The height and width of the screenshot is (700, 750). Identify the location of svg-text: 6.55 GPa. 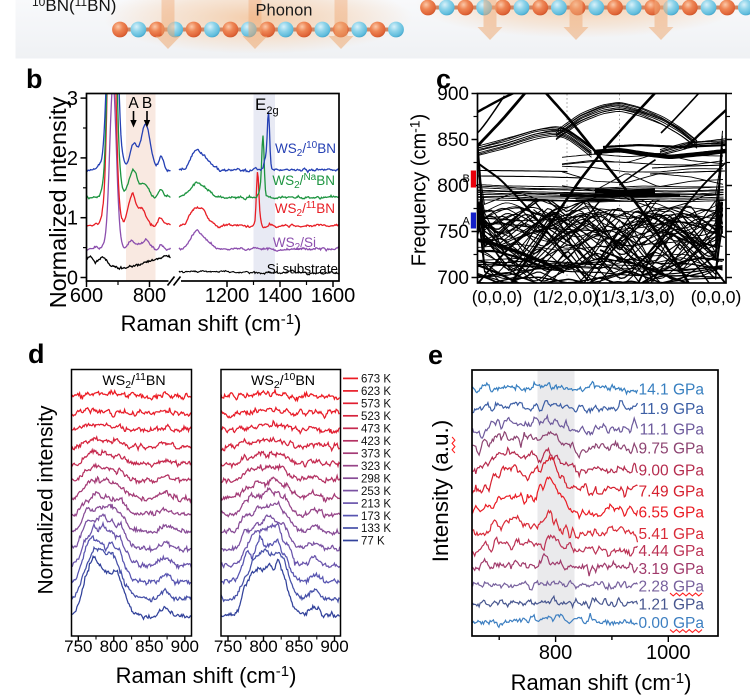
(672, 512).